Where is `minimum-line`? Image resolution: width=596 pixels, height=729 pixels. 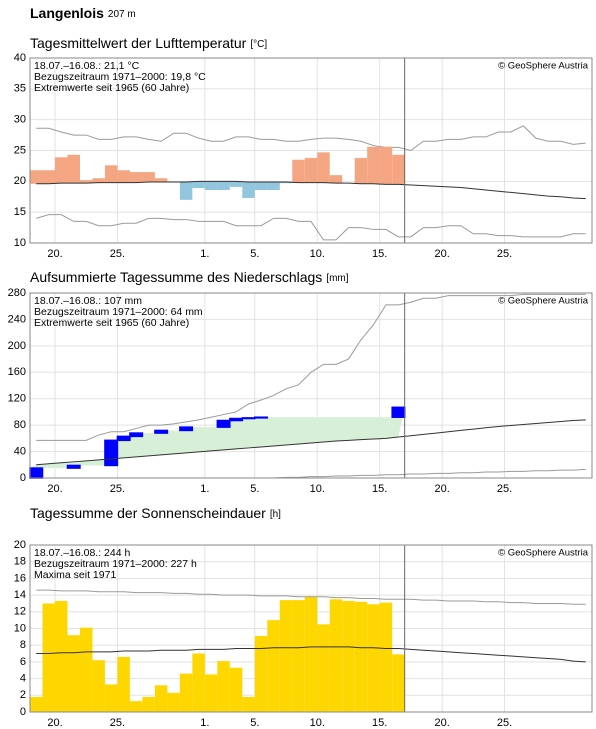 minimum-line is located at coordinates (311, 227).